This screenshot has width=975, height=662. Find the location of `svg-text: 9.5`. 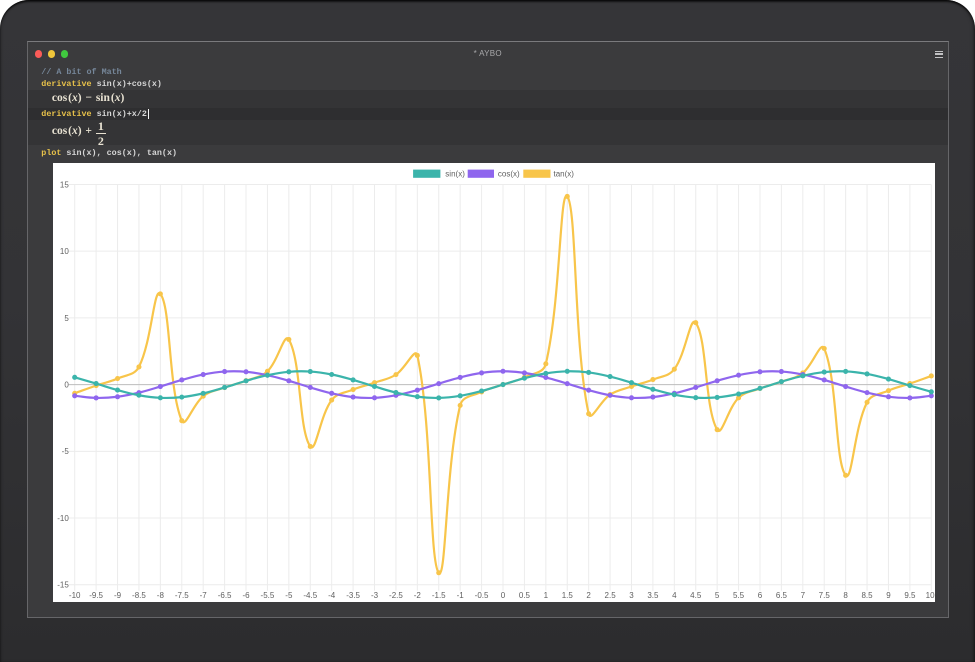

svg-text: 9.5 is located at coordinates (910, 595).